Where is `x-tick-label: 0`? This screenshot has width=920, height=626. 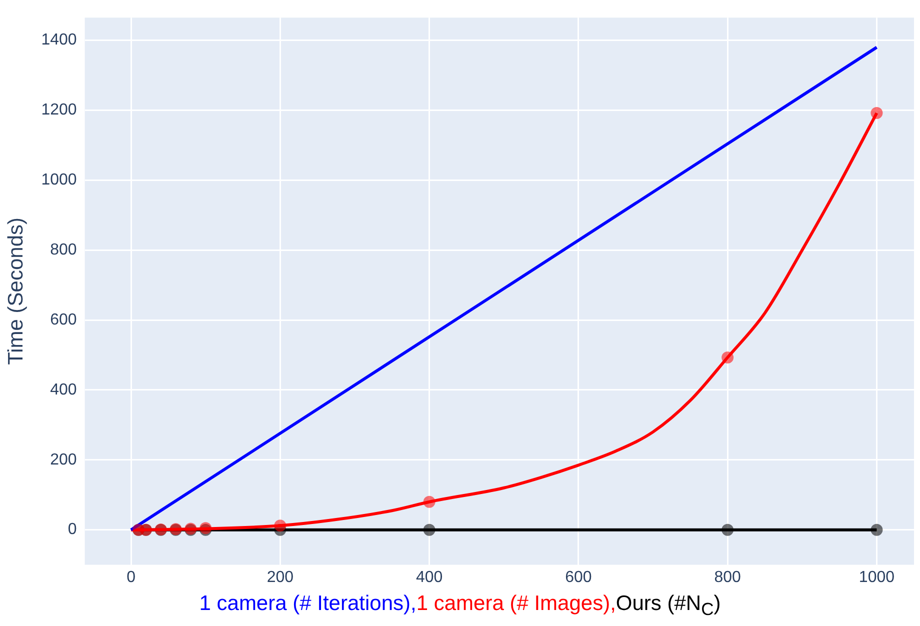
x-tick-label: 0 is located at coordinates (131, 577).